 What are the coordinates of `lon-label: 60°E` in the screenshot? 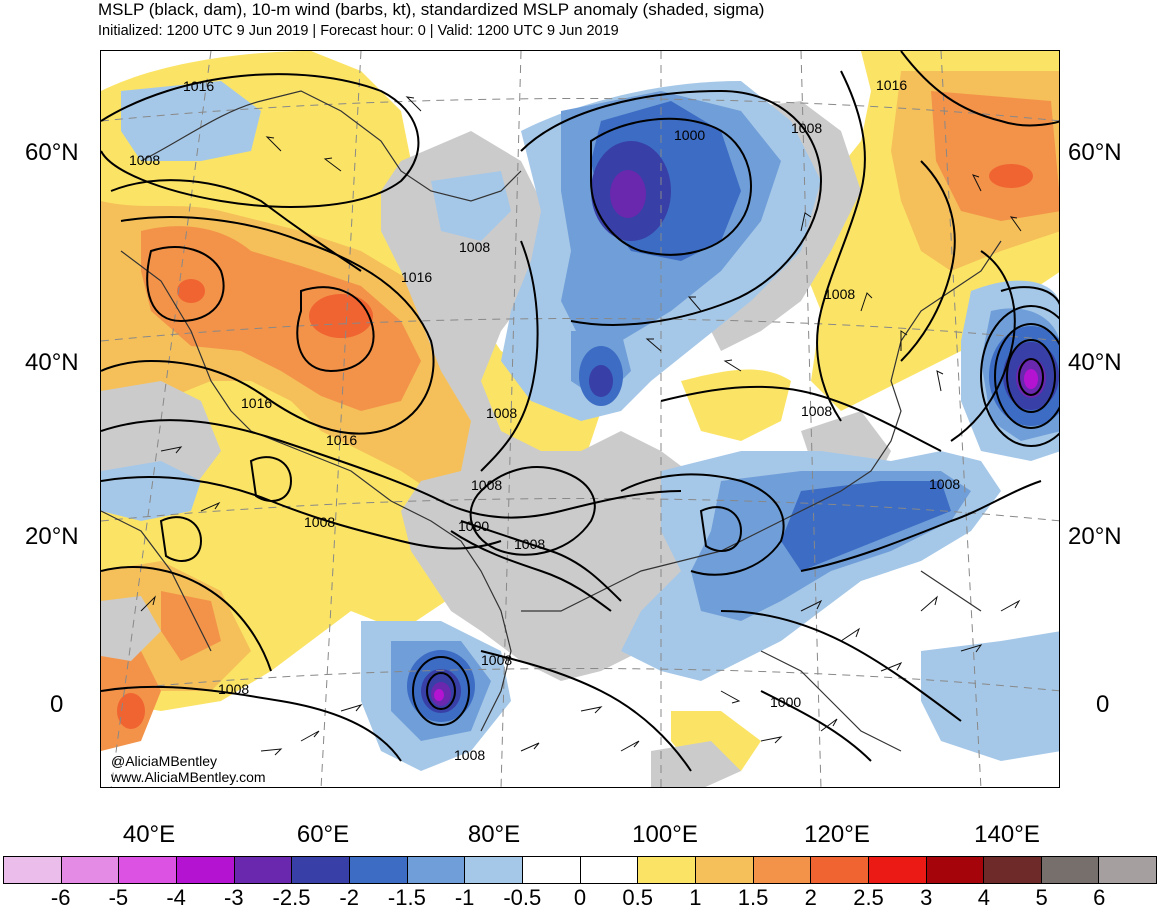 It's located at (323, 834).